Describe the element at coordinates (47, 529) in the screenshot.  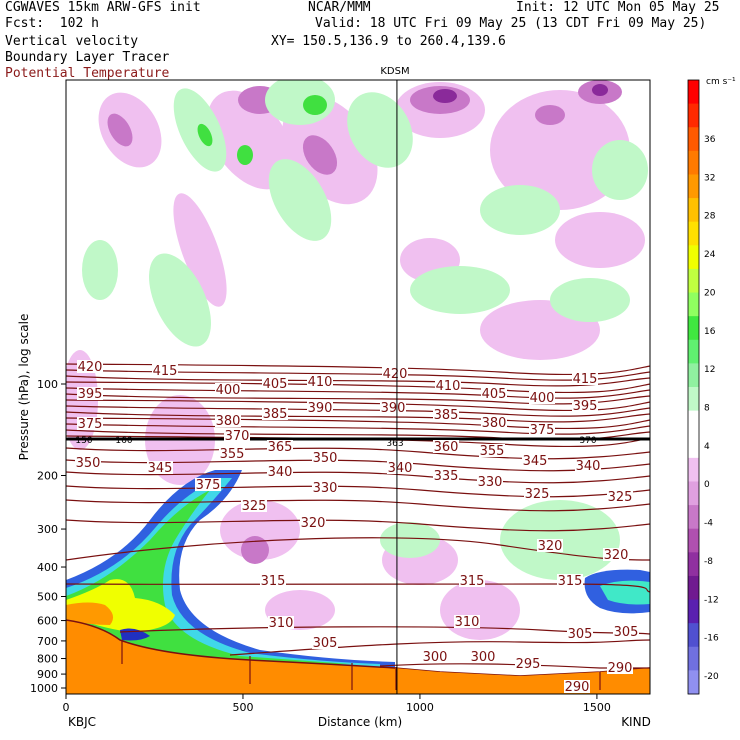
I see `y-tick-label: 300` at that location.